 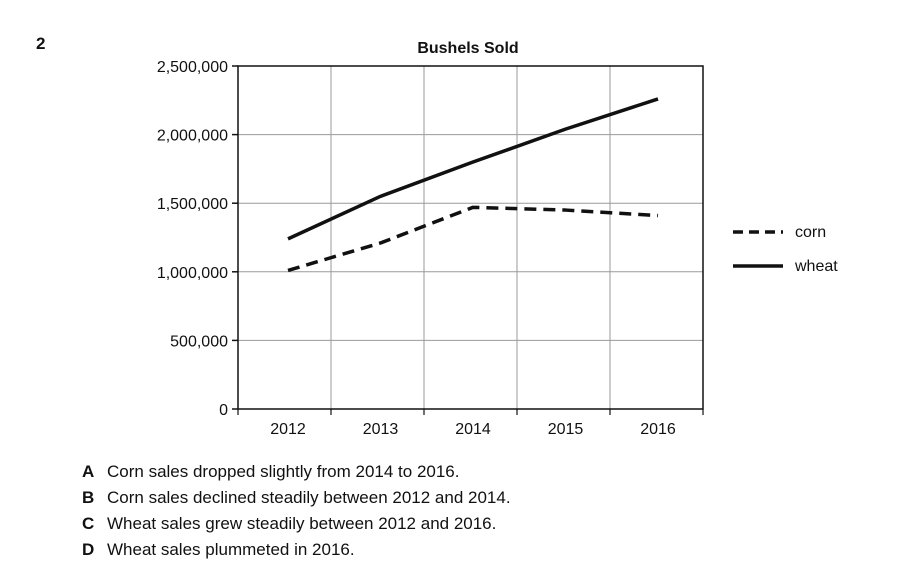 I want to click on series-line-wheat, so click(x=473, y=169).